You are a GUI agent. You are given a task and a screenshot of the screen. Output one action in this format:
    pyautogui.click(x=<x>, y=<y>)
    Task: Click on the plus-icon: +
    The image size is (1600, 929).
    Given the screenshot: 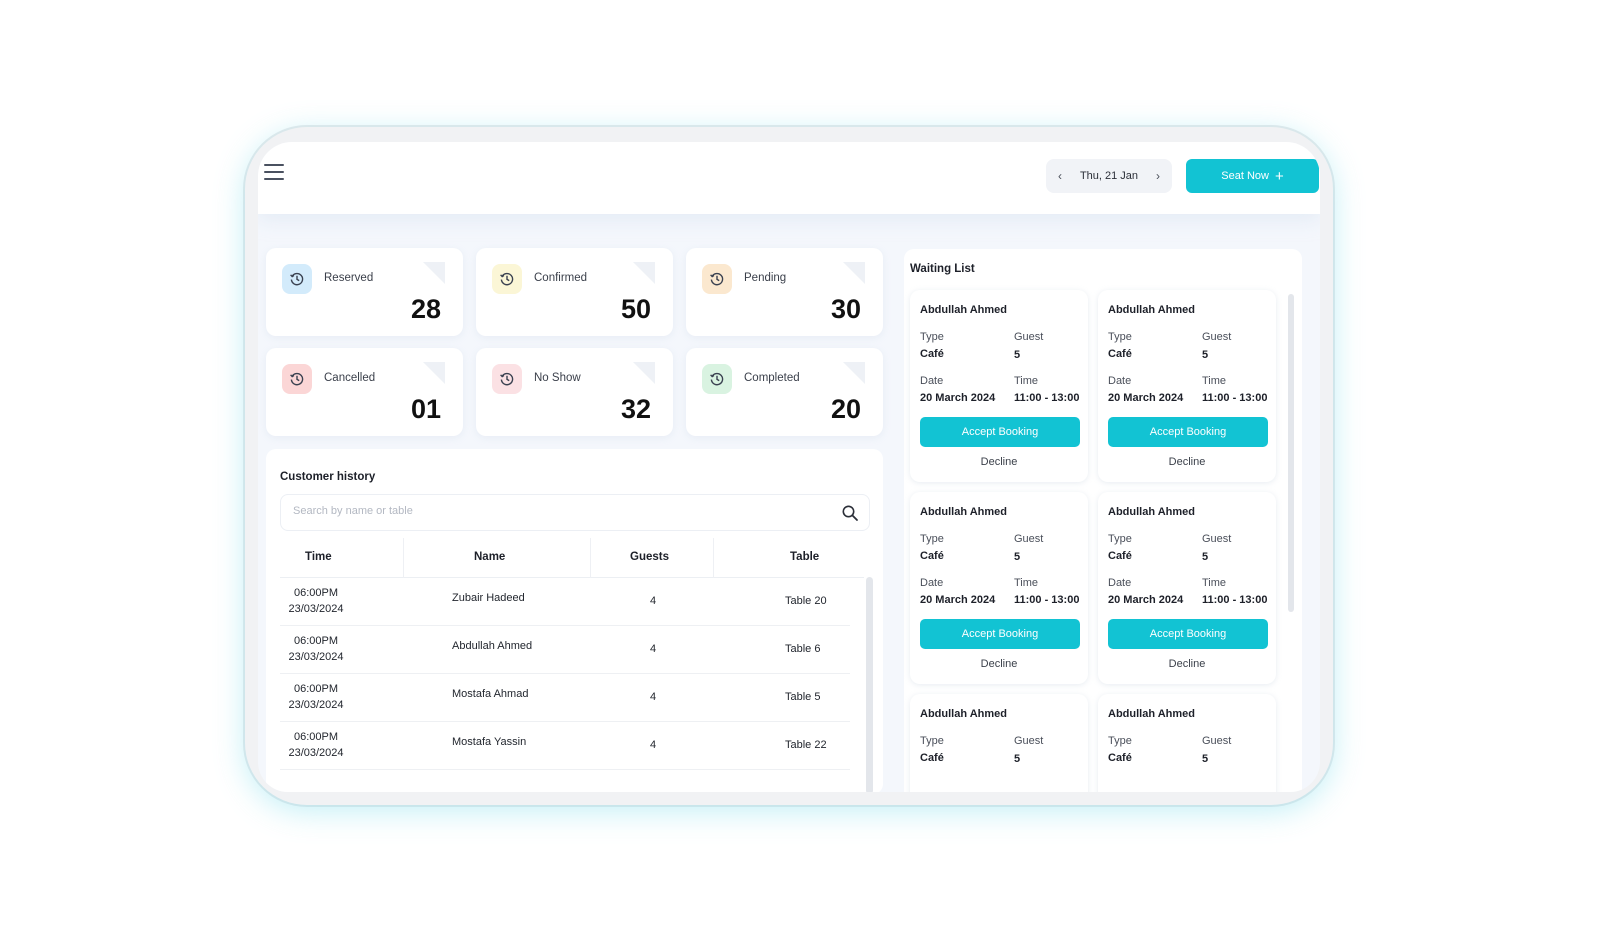 What is the action you would take?
    pyautogui.click(x=1279, y=176)
    